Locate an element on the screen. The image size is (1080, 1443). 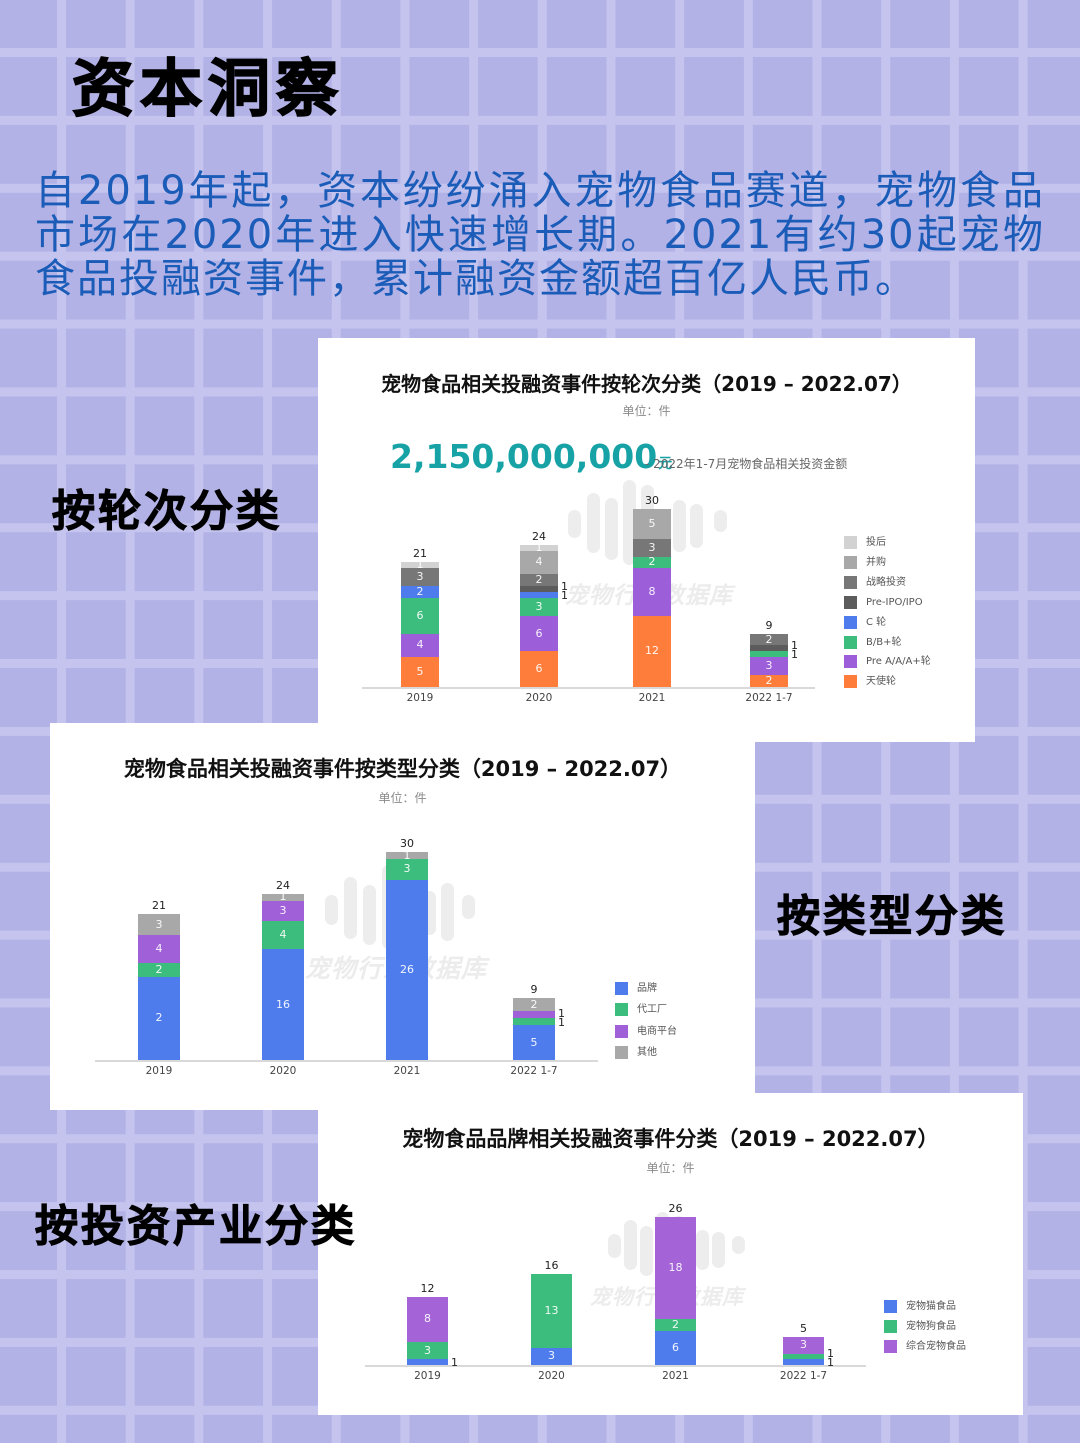
stacked-bar-chart: 1 3 8 12 2019 3 13 16 2020 6 2 18 26 2021 1 1 3 5 2022 1-7 is located at coordinates (670, 1254).